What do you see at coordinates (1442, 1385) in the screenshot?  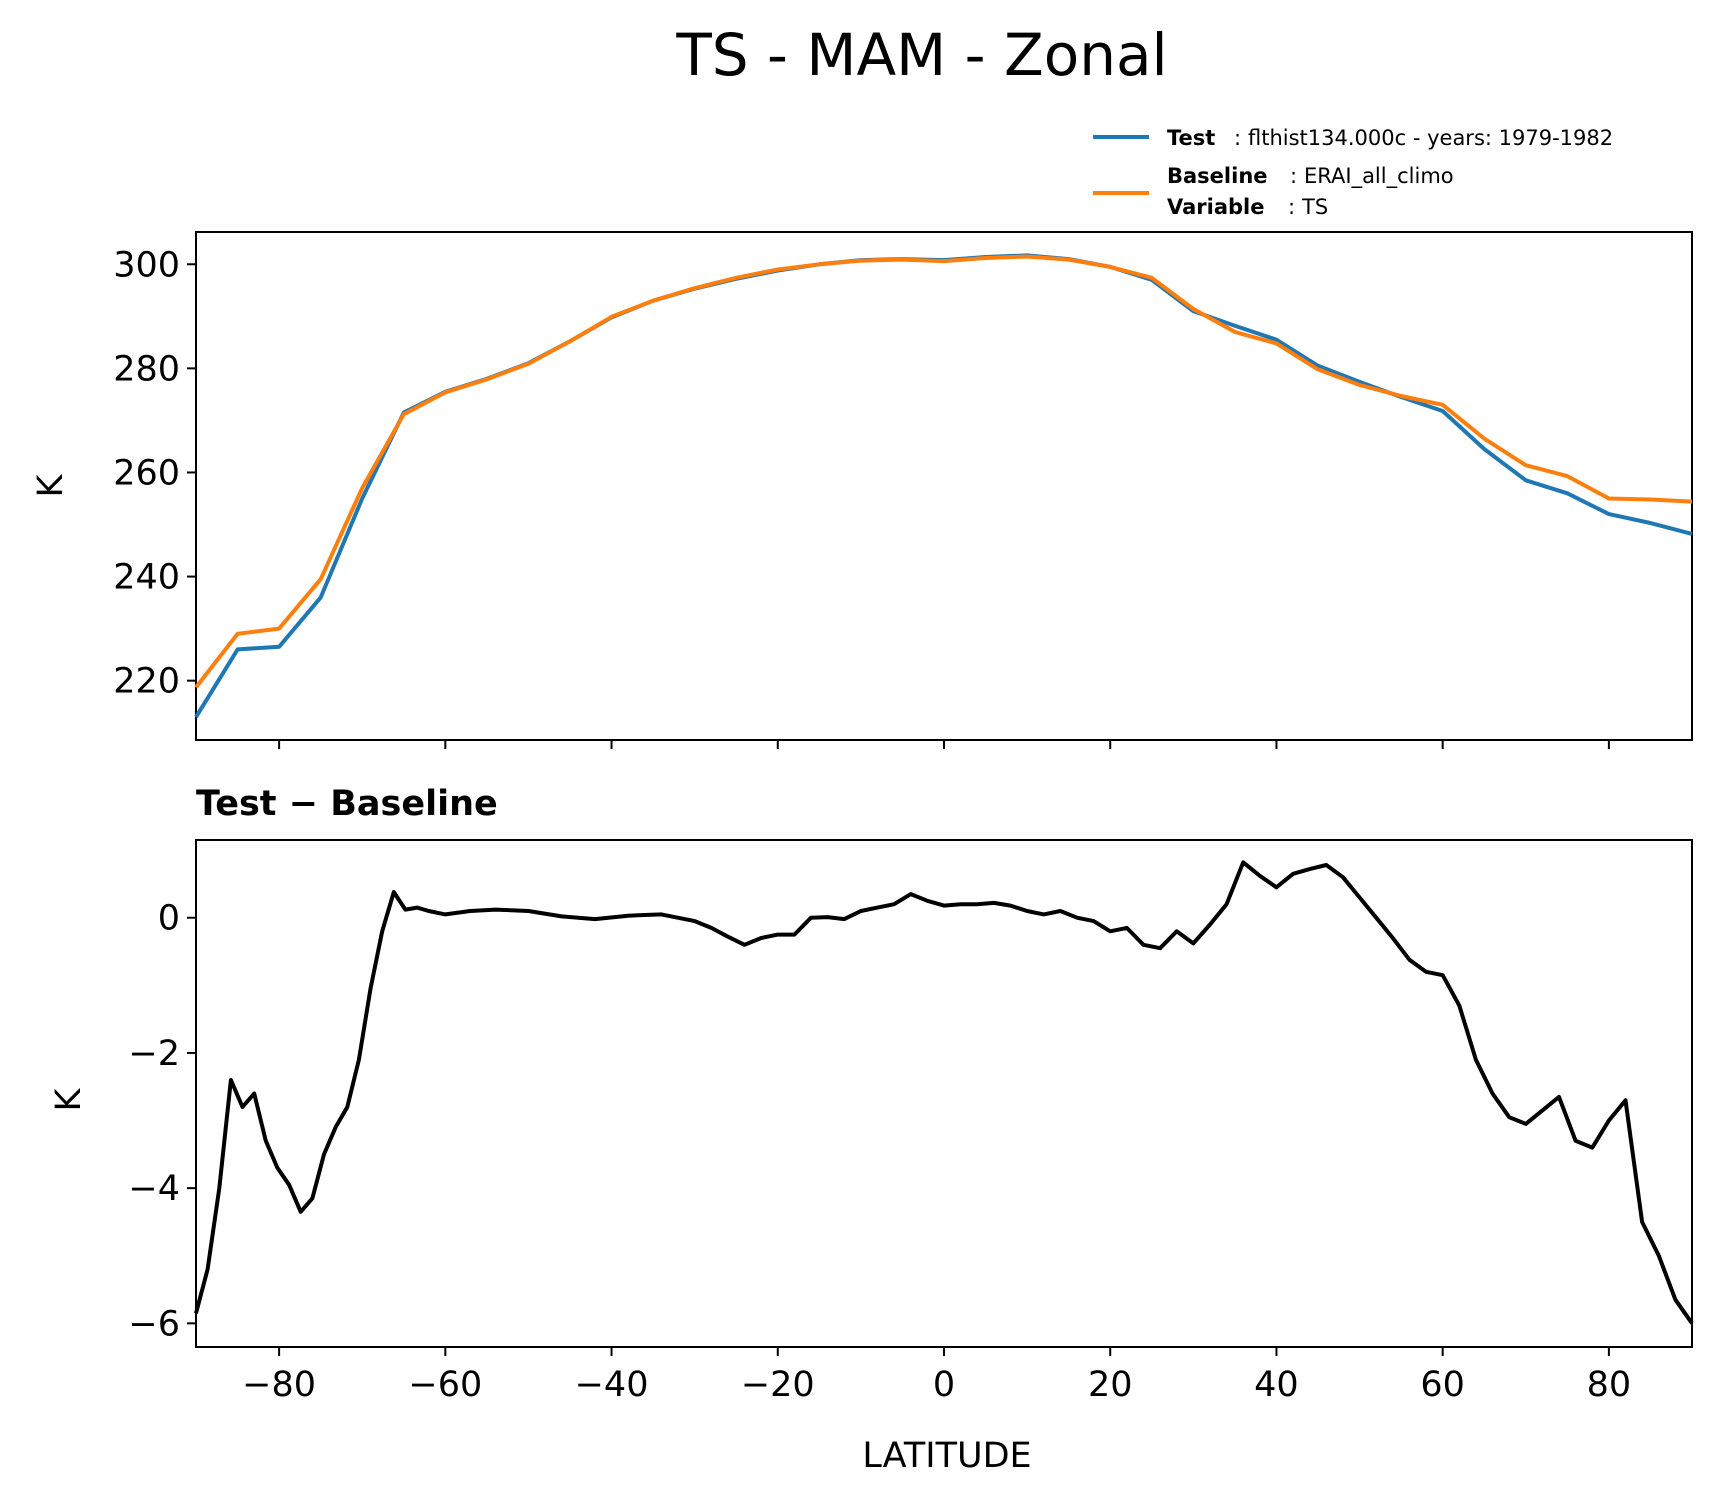 I see `xtick-label: 60` at bounding box center [1442, 1385].